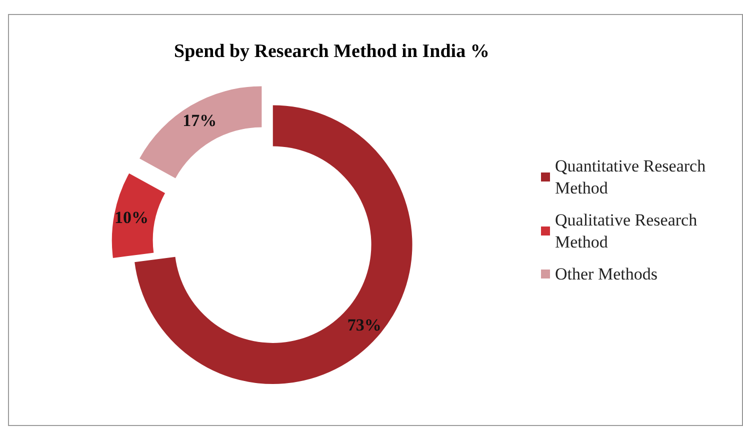 This screenshot has width=743, height=428. I want to click on legend-label: Quantitative Research Method, so click(632, 177).